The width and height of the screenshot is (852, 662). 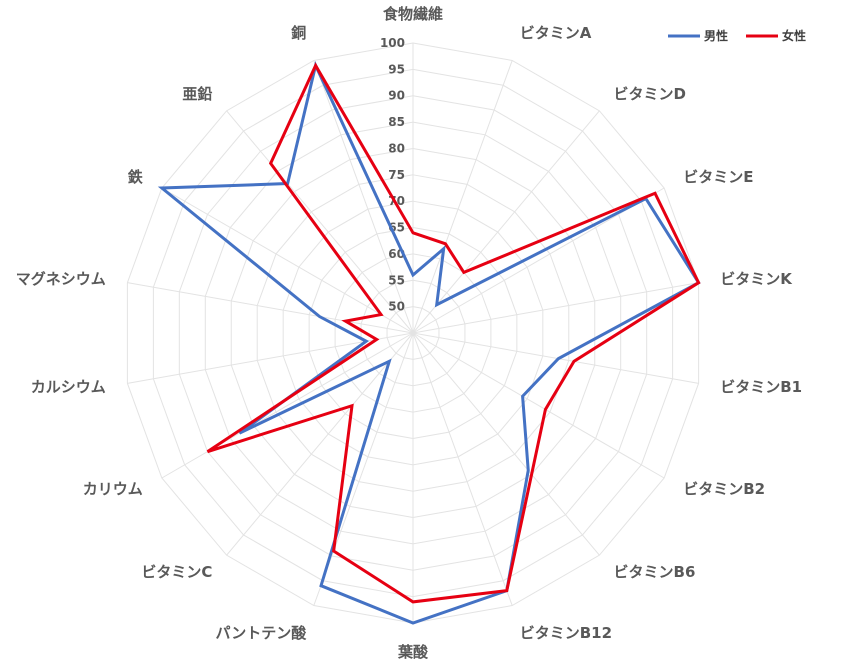 What do you see at coordinates (113, 489) in the screenshot?
I see `category-label: カリウム` at bounding box center [113, 489].